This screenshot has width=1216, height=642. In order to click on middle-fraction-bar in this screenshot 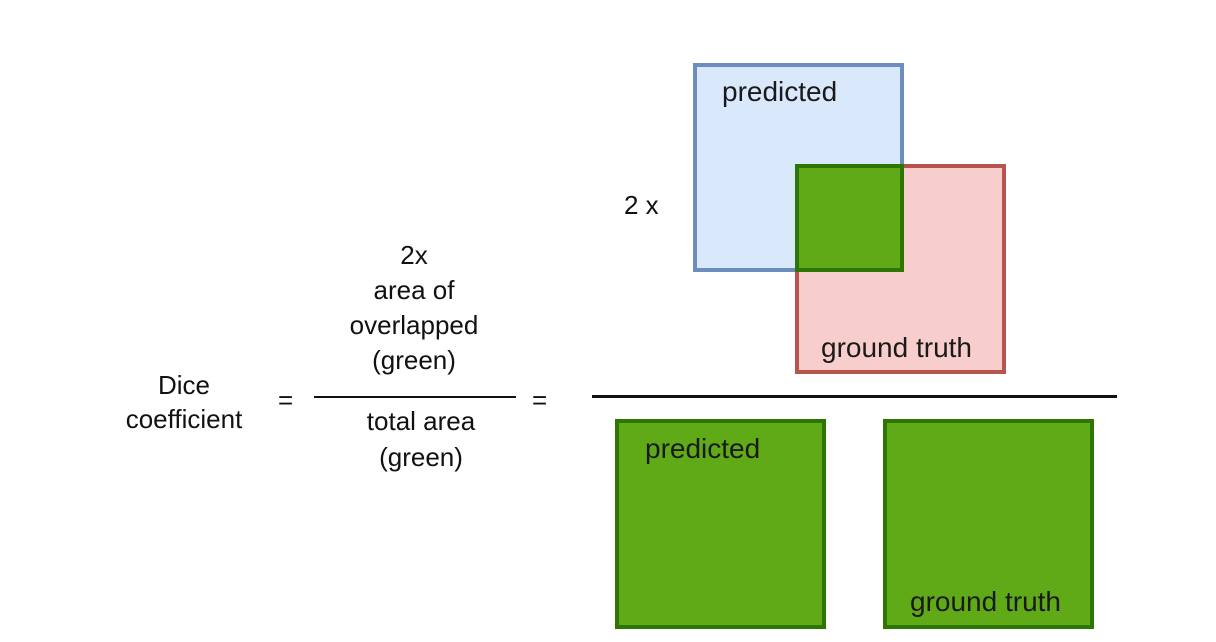, I will do `click(415, 397)`.